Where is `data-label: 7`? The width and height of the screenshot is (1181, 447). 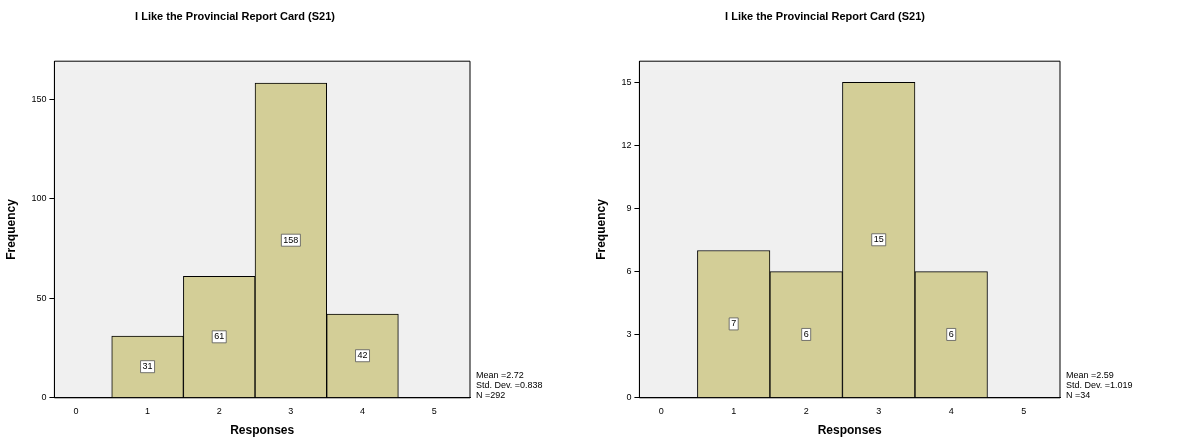
data-label: 7 is located at coordinates (734, 323).